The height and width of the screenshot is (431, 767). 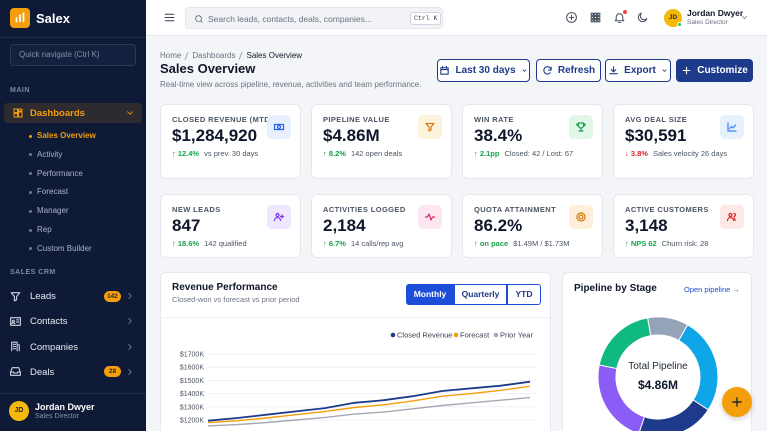 What do you see at coordinates (430, 294) in the screenshot?
I see `period-tab: Monthly` at bounding box center [430, 294].